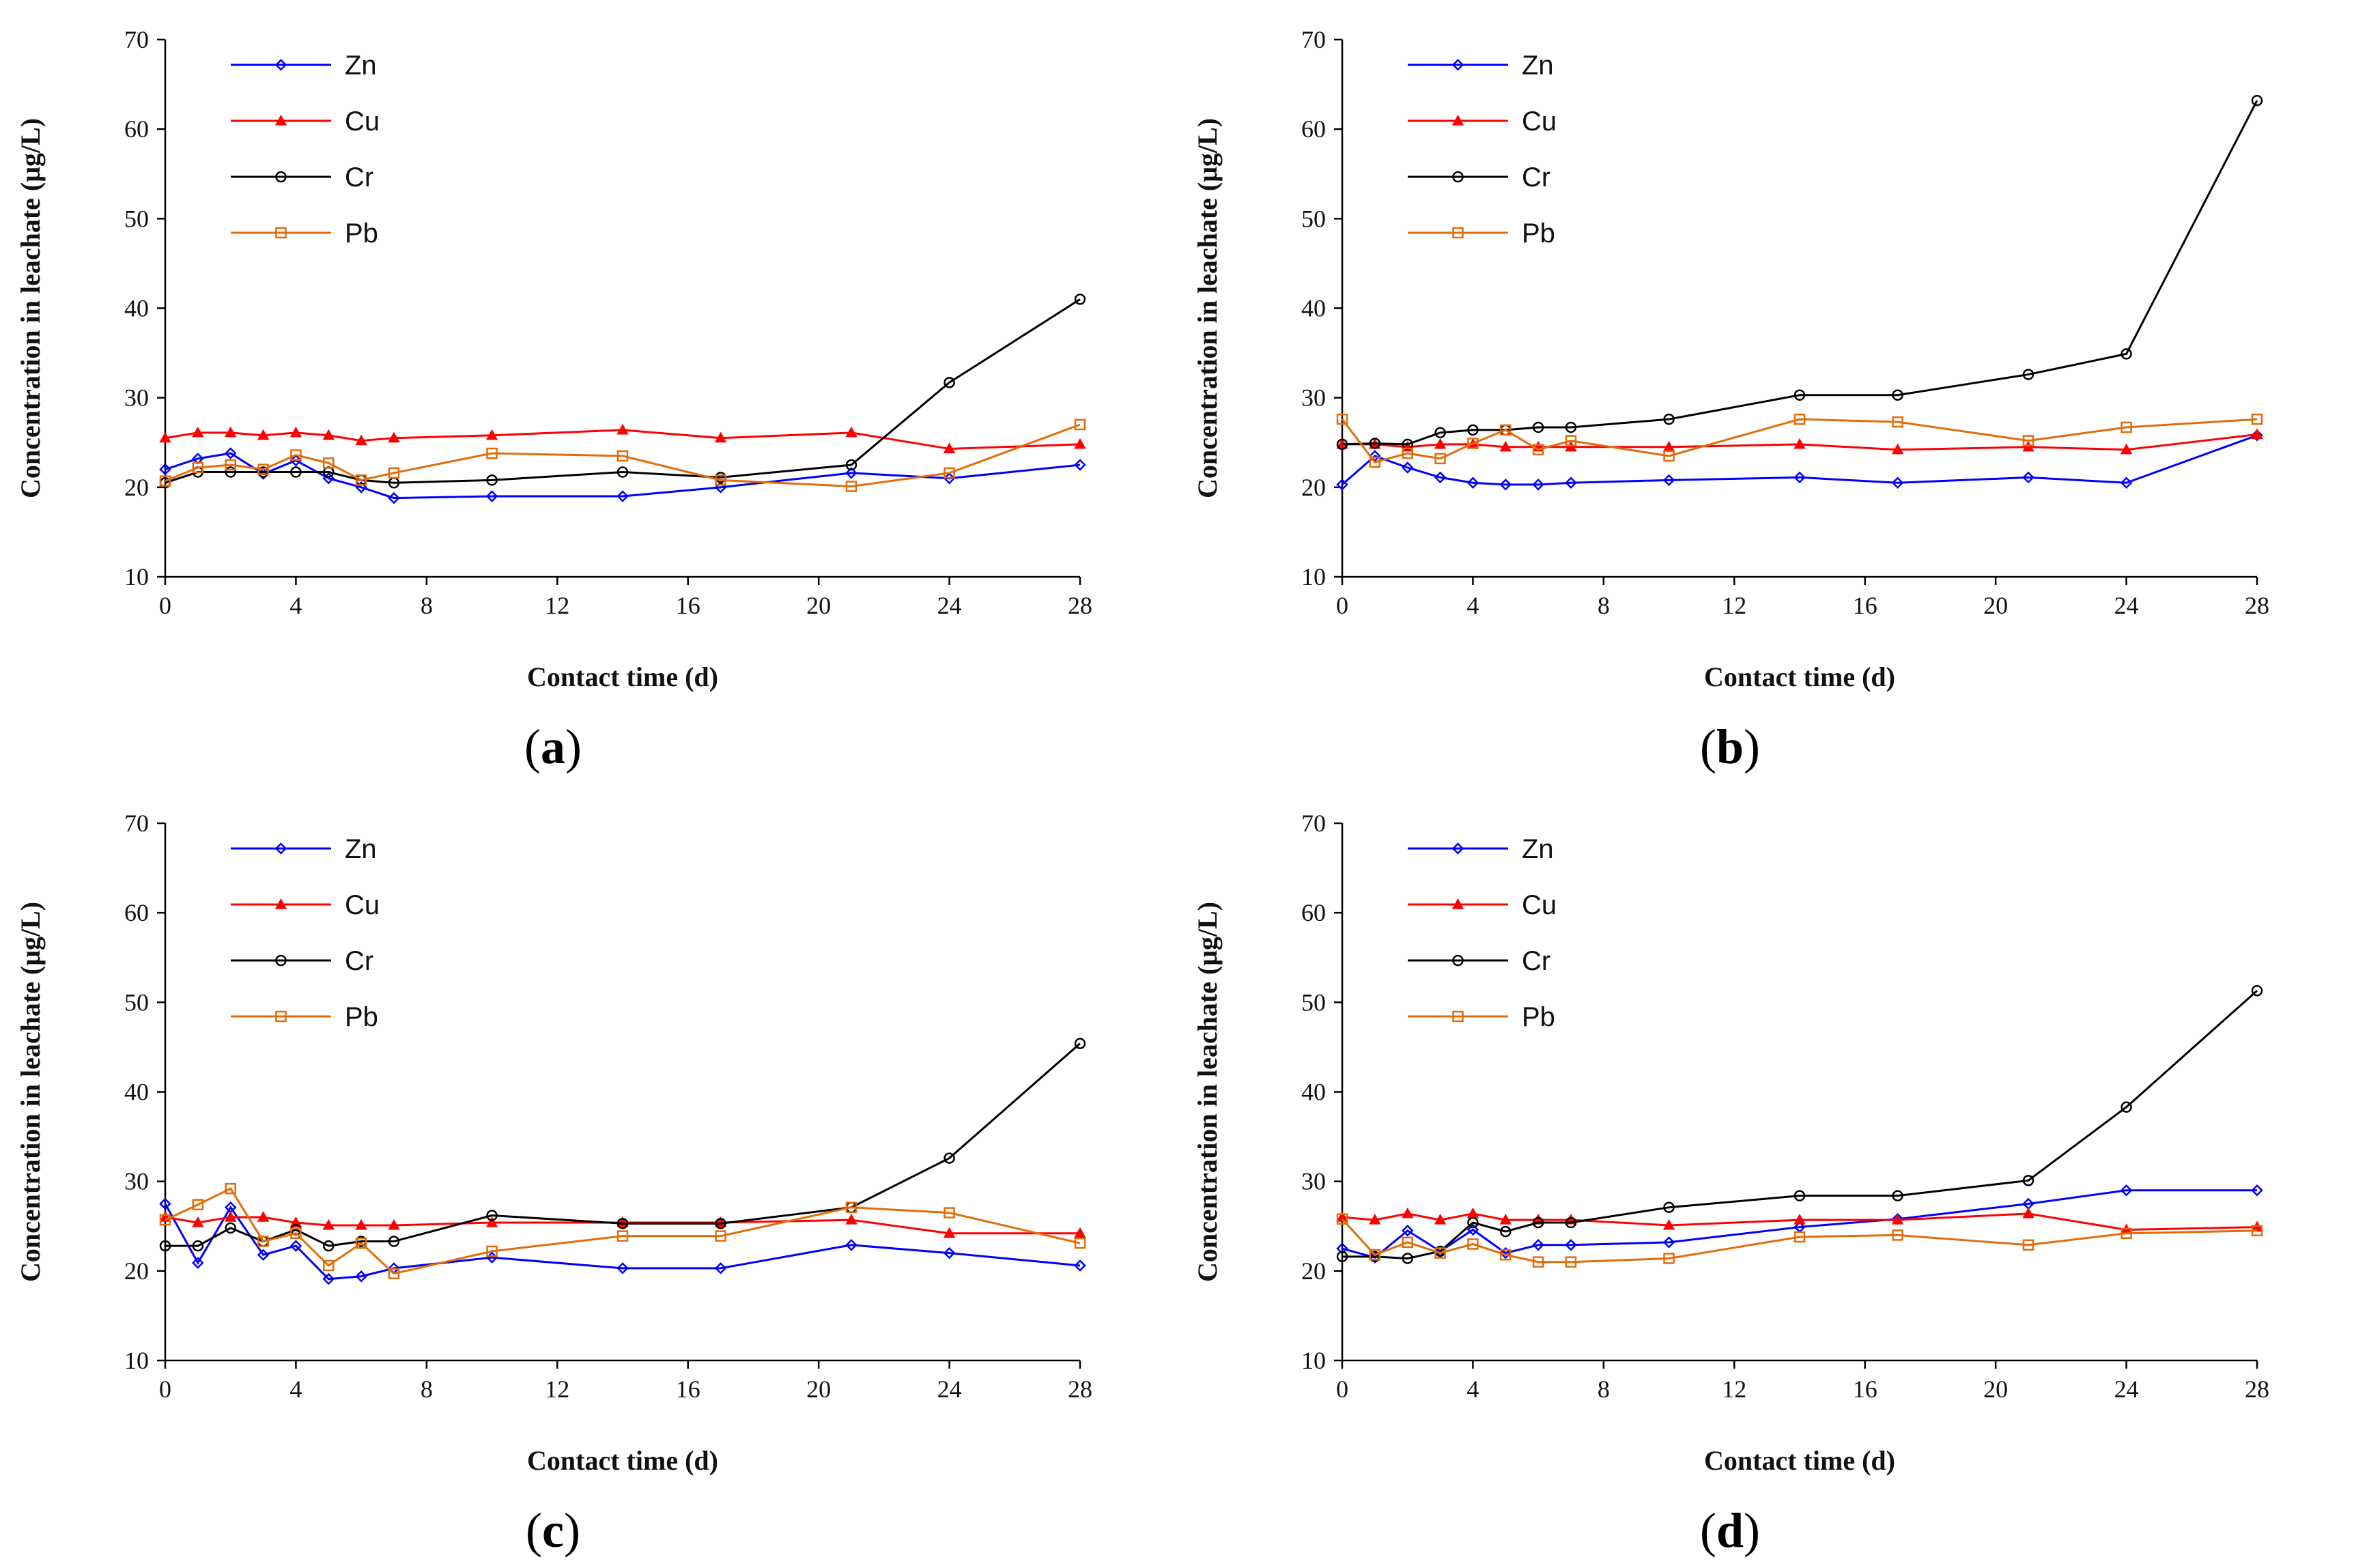  I want to click on panel-label-a: (a), so click(553, 746).